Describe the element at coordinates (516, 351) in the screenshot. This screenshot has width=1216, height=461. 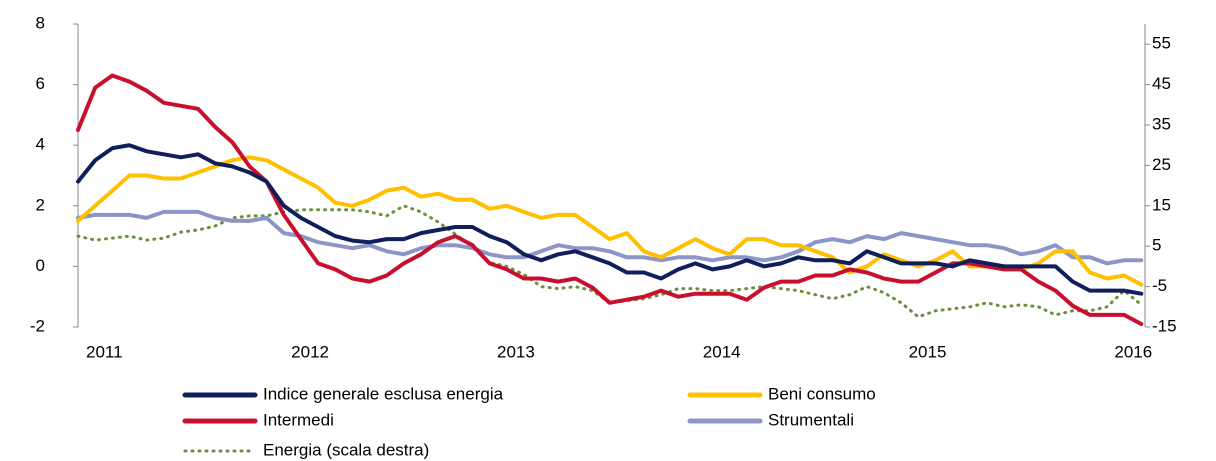
I see `x-tick-label: 2013` at that location.